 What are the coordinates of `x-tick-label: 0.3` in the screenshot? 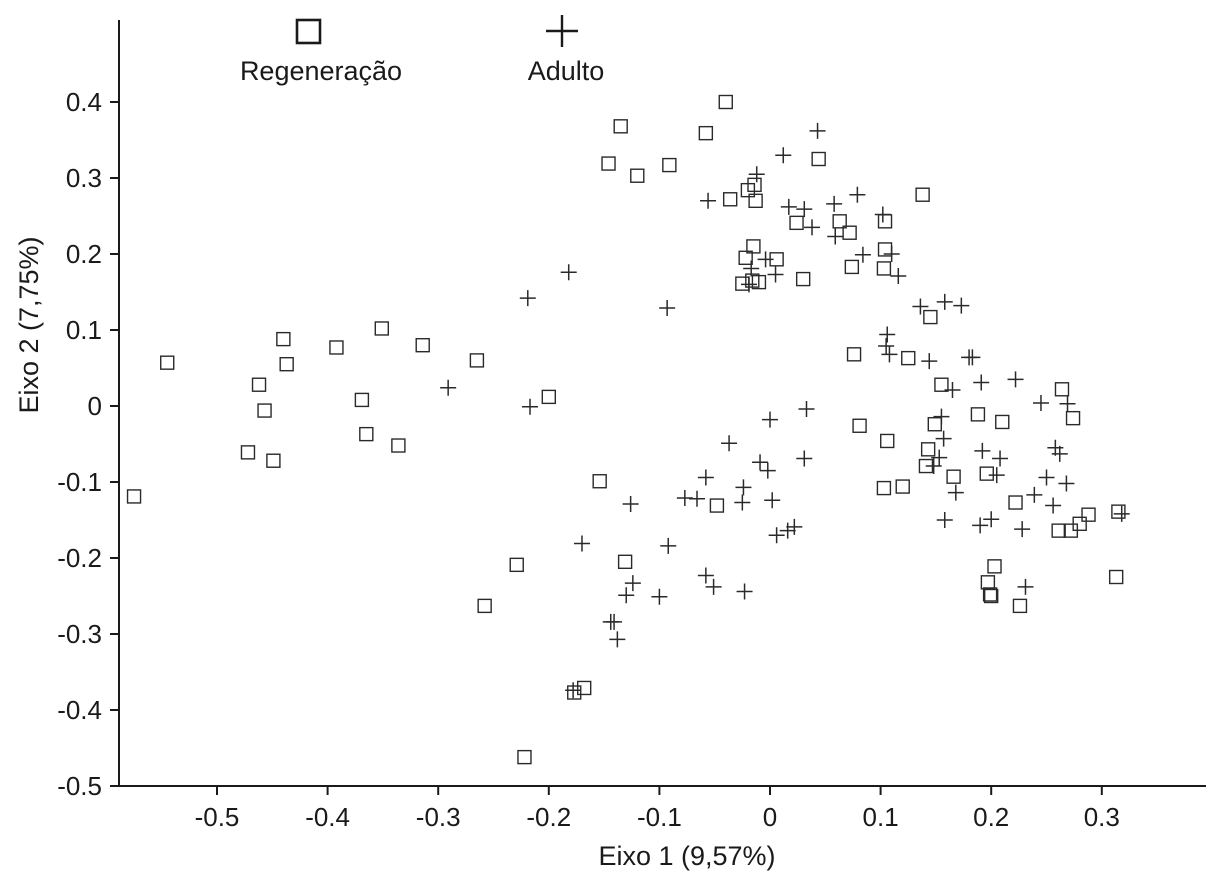 It's located at (1102, 817).